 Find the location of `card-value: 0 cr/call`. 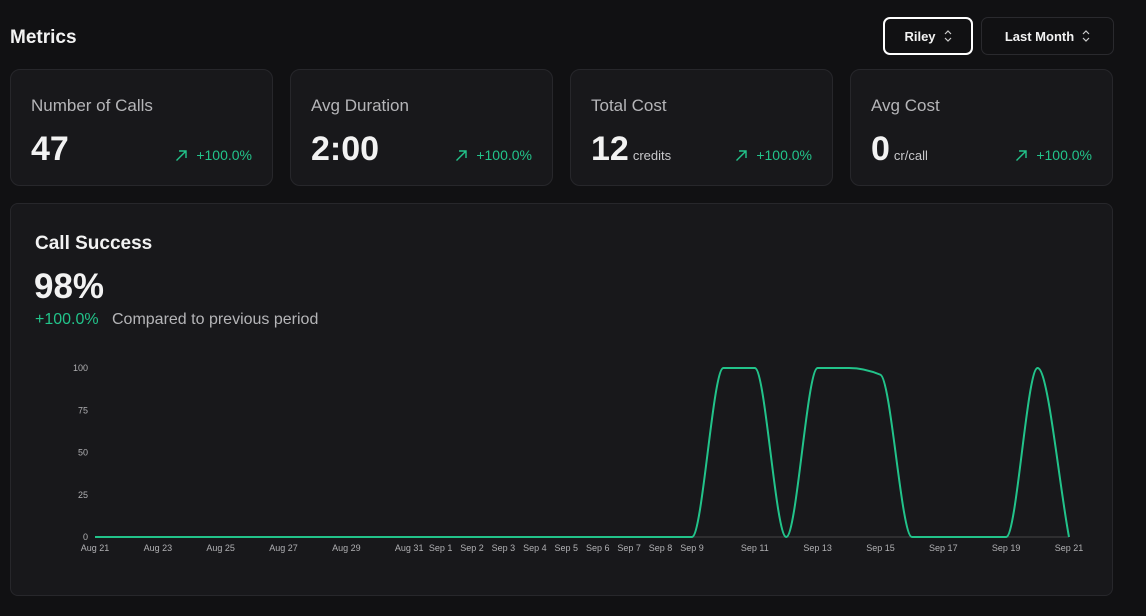

card-value: 0 cr/call is located at coordinates (899, 149).